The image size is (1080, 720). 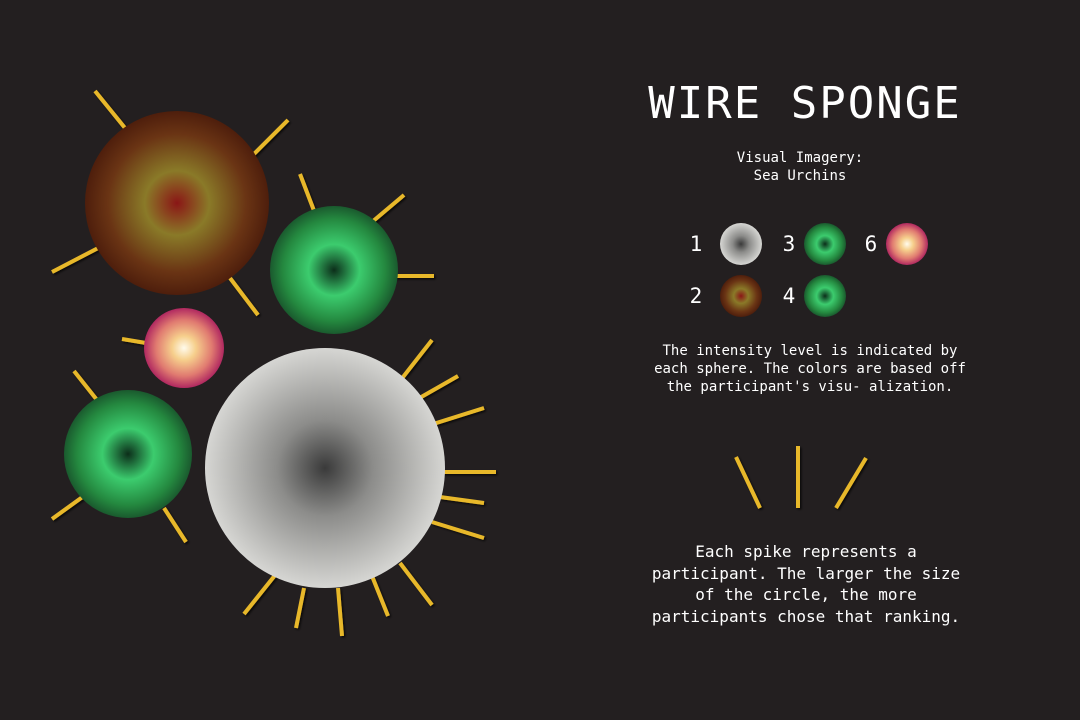 What do you see at coordinates (741, 296) in the screenshot?
I see `legend-brown-swatch` at bounding box center [741, 296].